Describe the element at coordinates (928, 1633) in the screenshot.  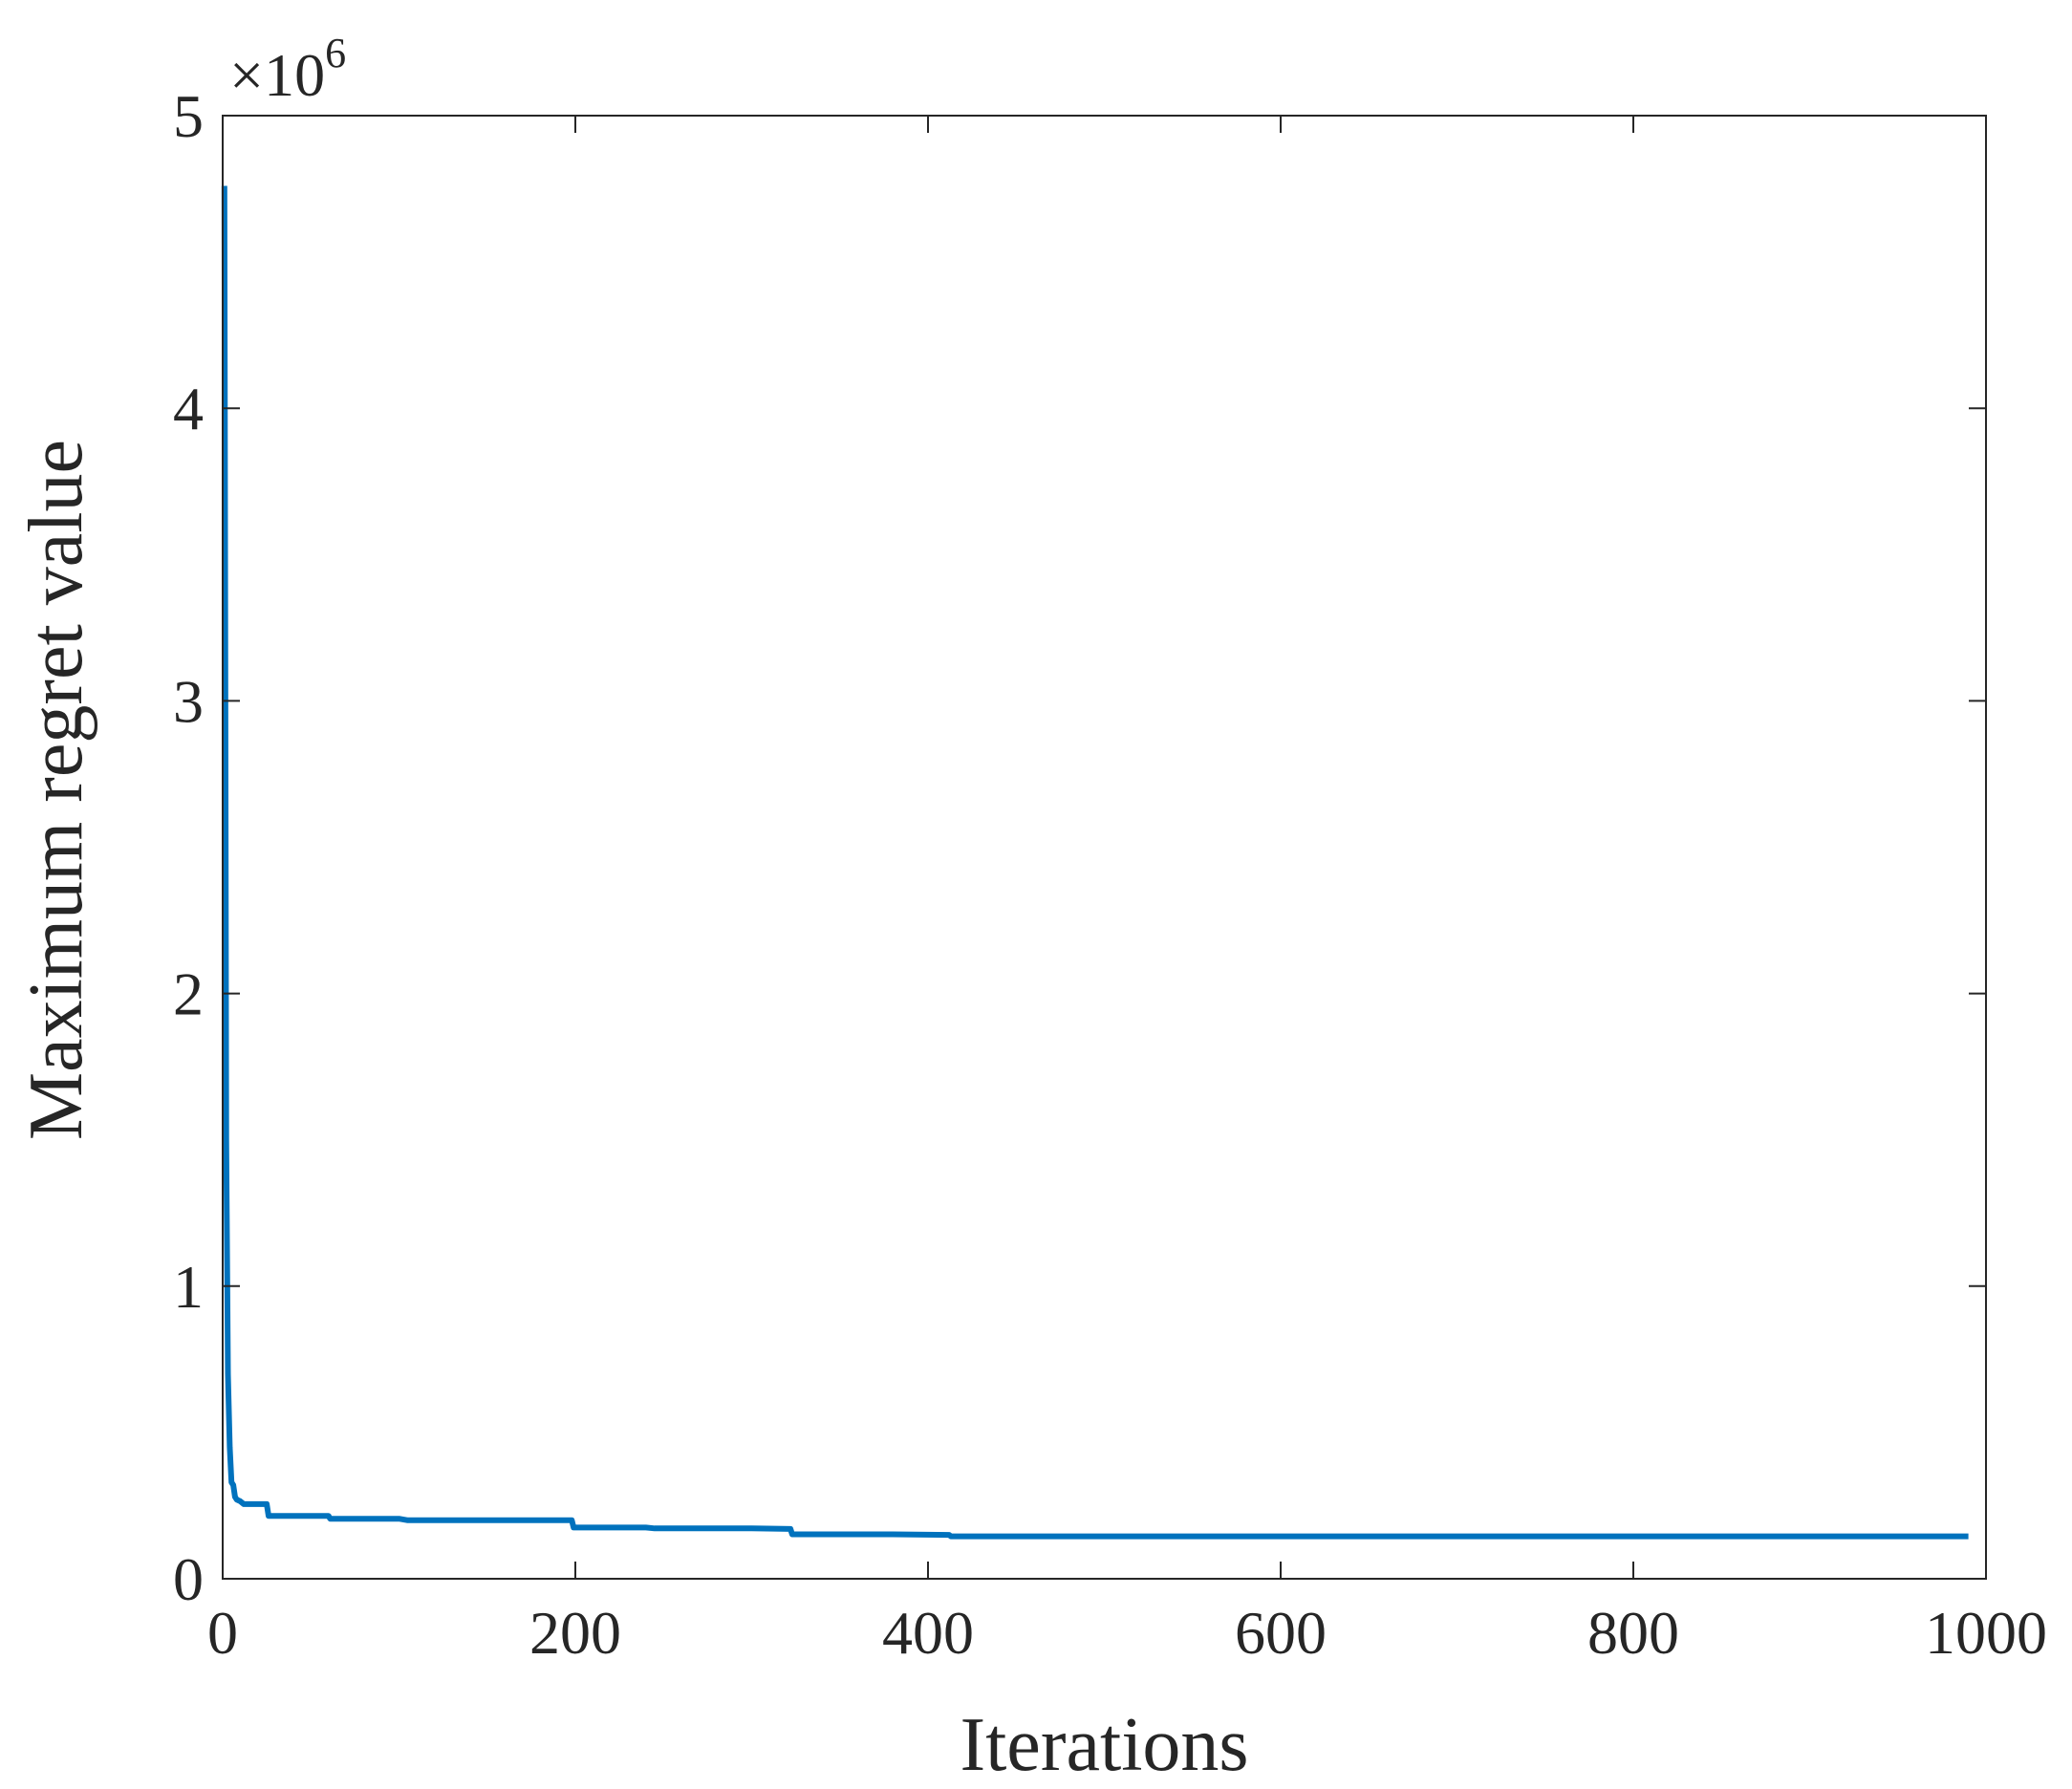
I see `x-tick-label: 400` at that location.